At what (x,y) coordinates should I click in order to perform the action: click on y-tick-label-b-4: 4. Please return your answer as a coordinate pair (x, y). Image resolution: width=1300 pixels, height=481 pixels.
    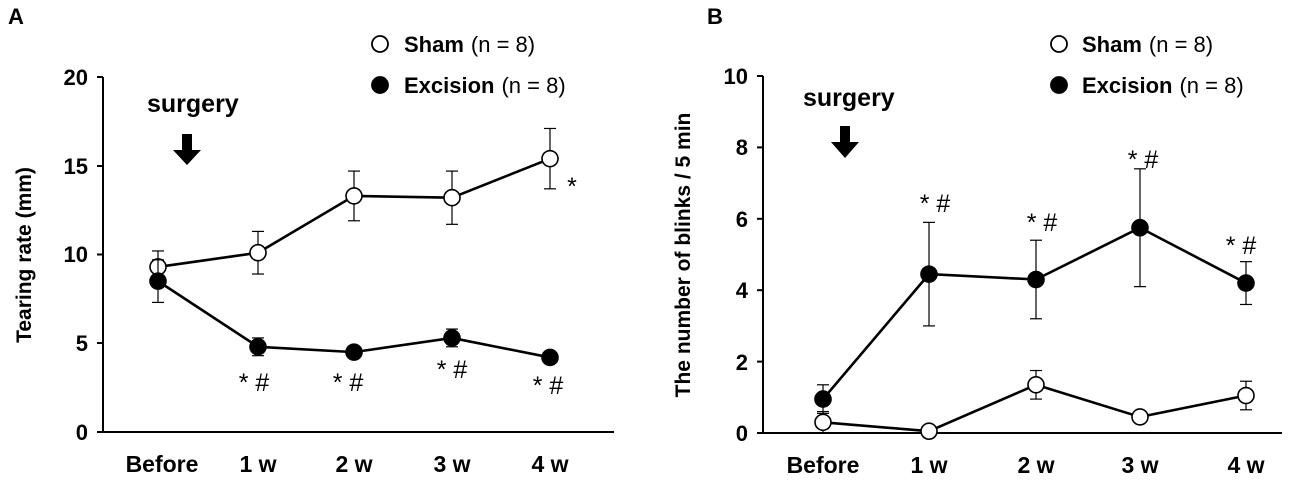
    Looking at the image, I should click on (742, 290).